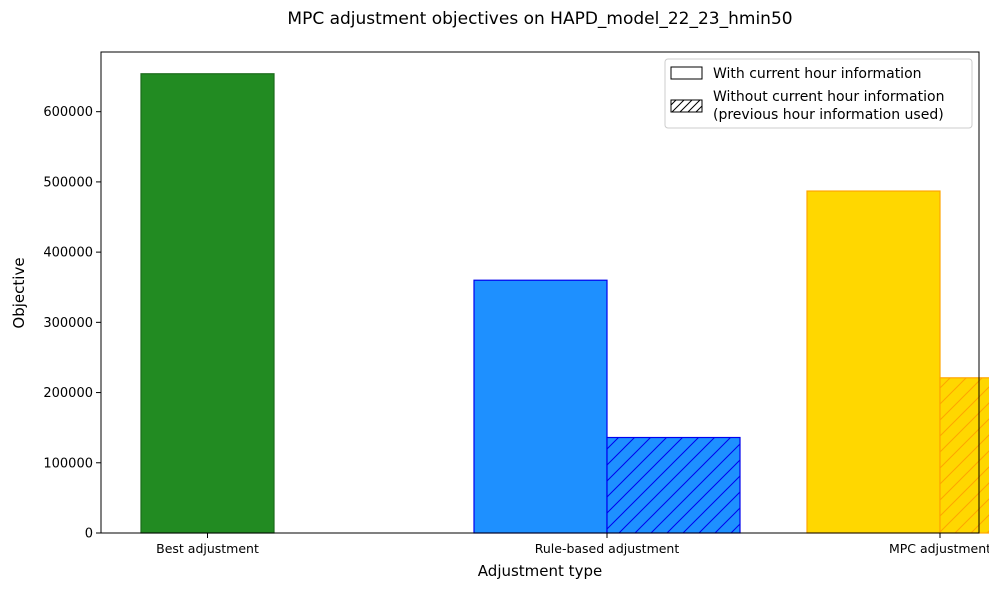  I want to click on y-tick-label: 100000, so click(68, 463).